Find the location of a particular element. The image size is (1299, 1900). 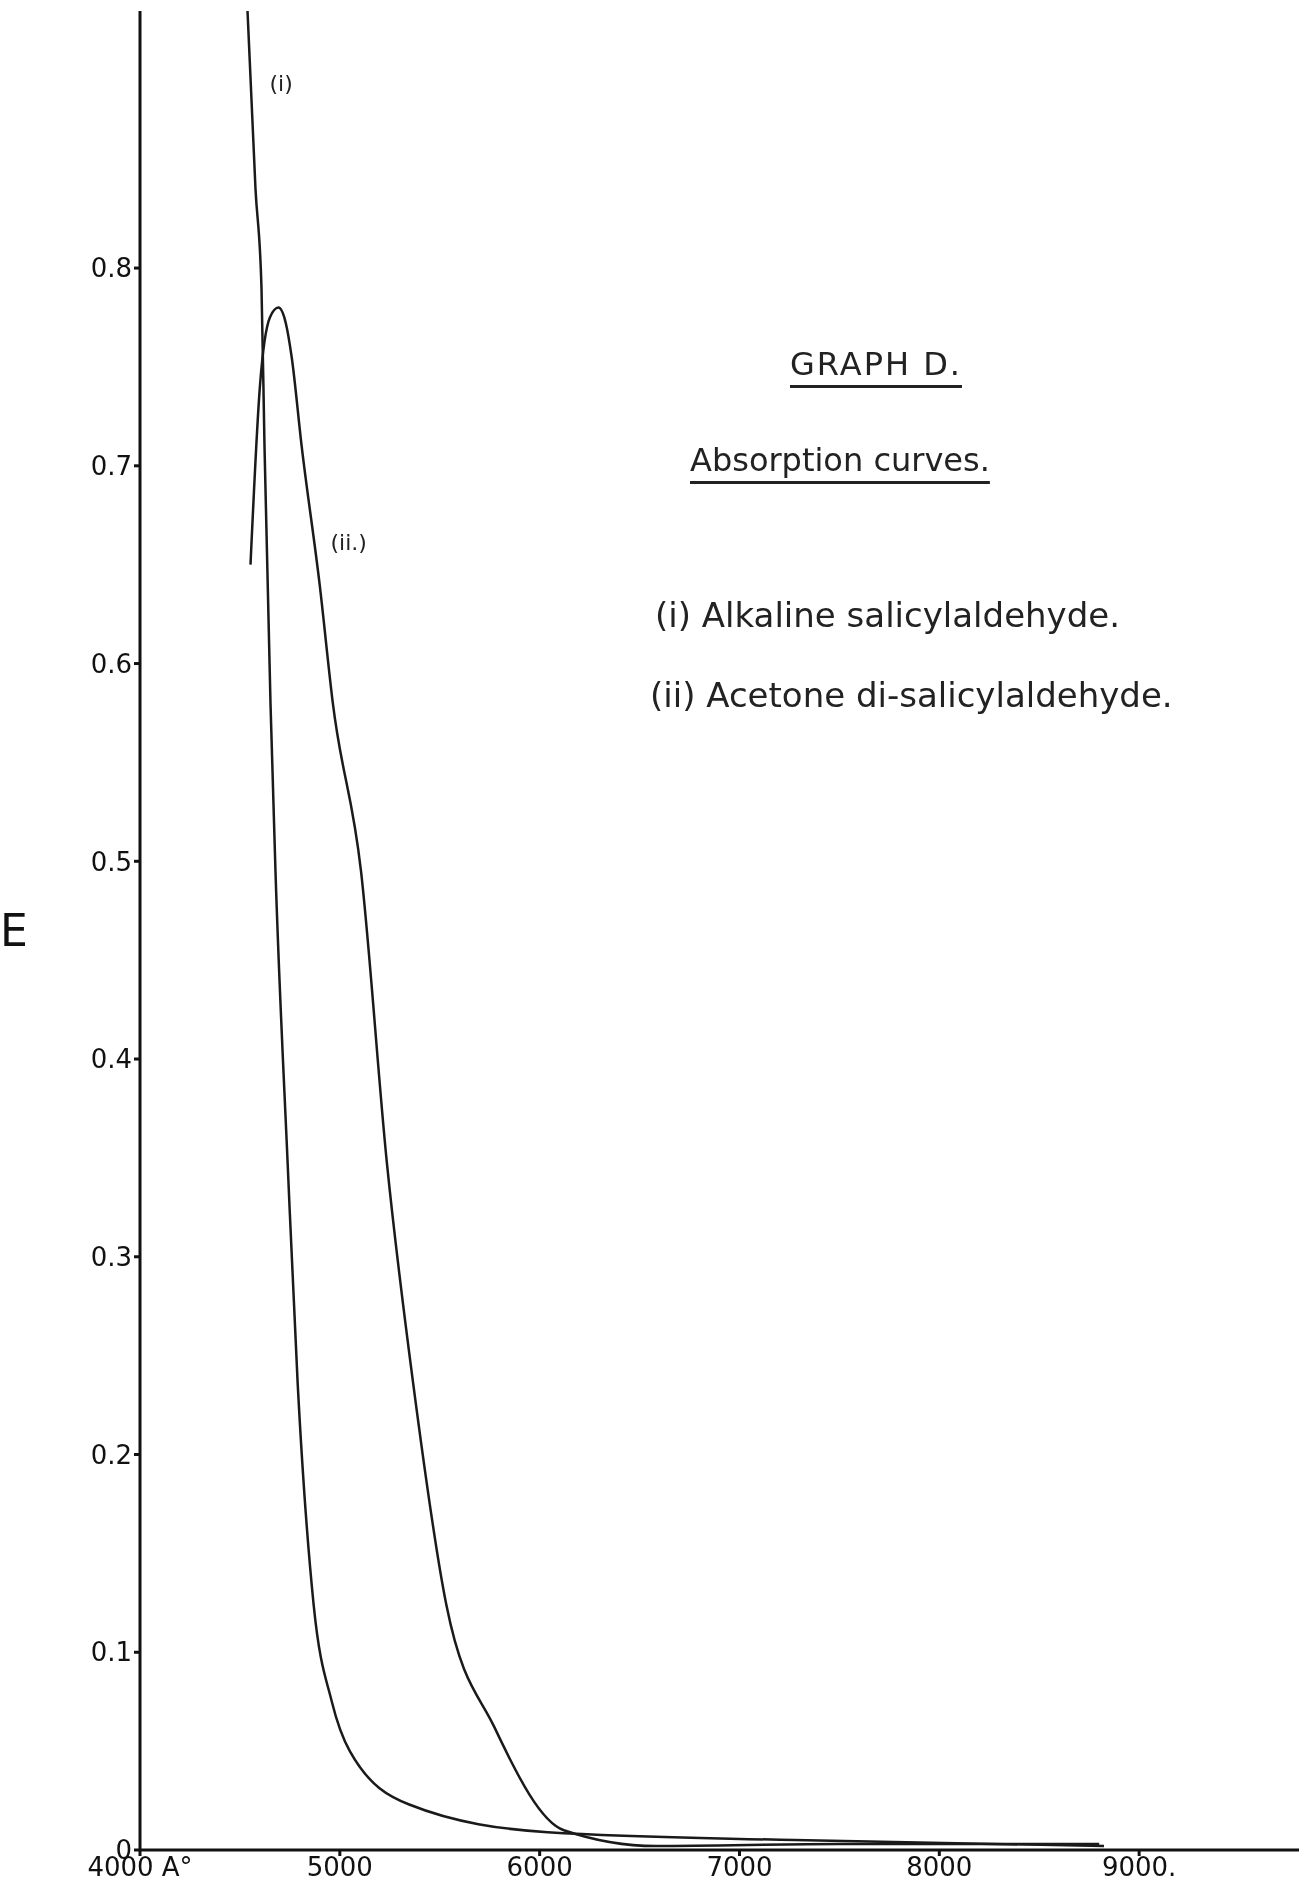

series-label: (i) is located at coordinates (281, 83).